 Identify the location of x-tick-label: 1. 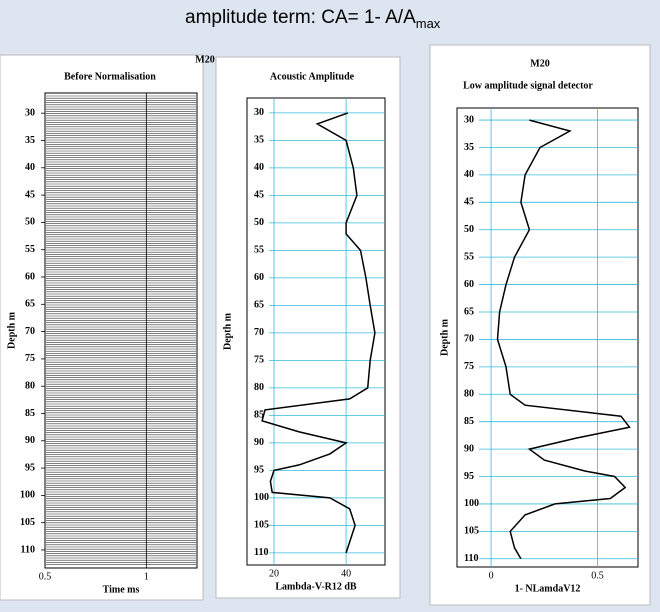
(146, 576).